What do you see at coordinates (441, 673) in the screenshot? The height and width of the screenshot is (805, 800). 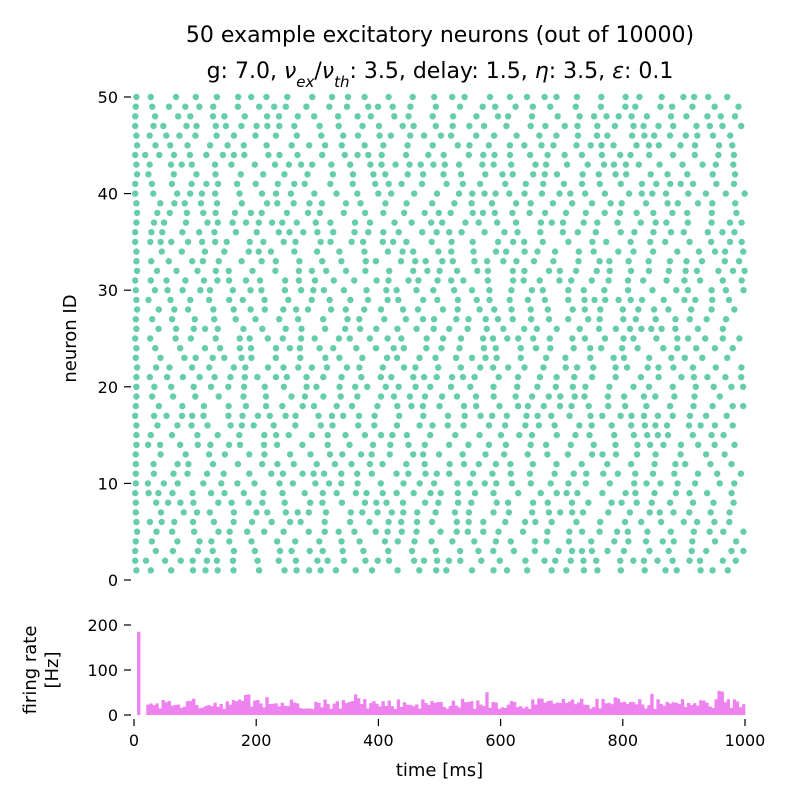 I see `firing-rate-bars` at bounding box center [441, 673].